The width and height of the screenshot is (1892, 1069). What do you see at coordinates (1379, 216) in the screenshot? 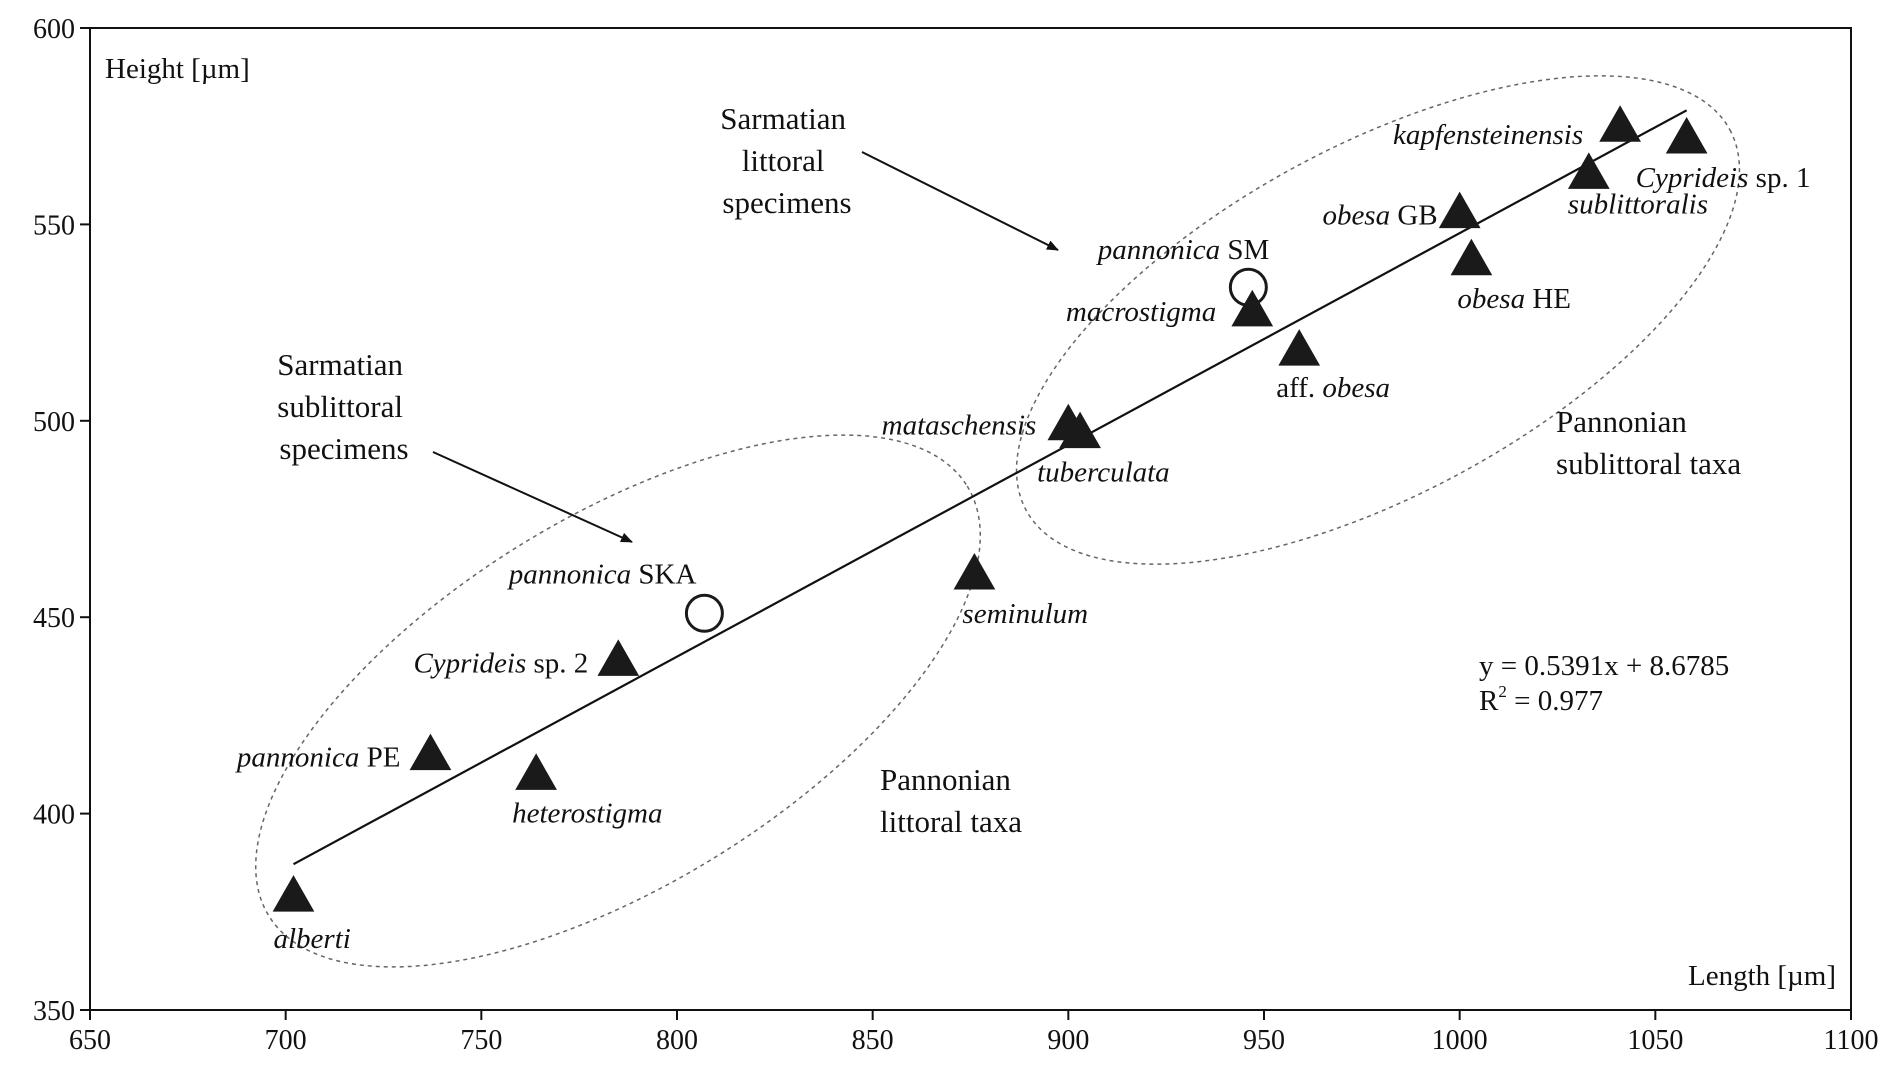
I see `point-label-0-9: obesa GB` at bounding box center [1379, 216].